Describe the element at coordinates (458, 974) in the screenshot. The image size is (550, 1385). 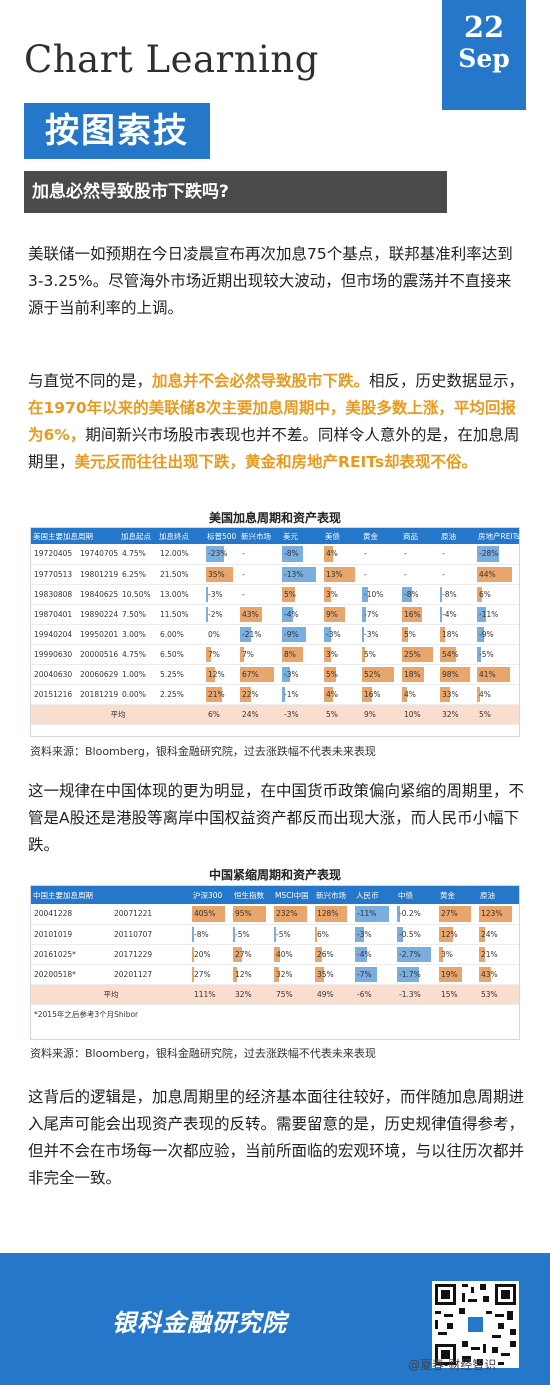
I see `table-cell: 19%` at that location.